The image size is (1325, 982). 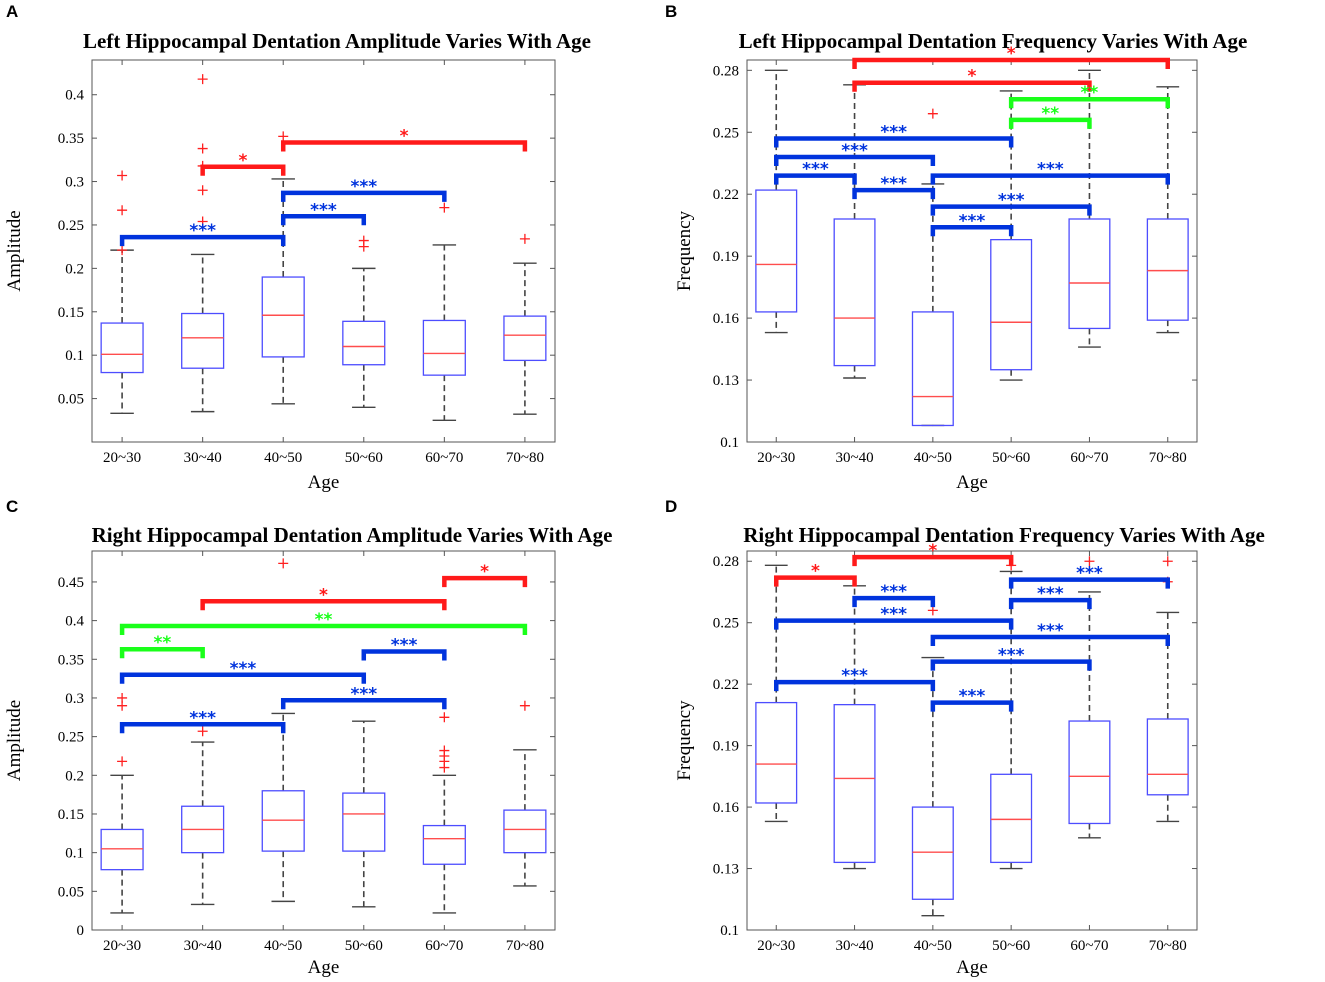 I want to click on x-tick-label: 60~70, so click(x=1089, y=946).